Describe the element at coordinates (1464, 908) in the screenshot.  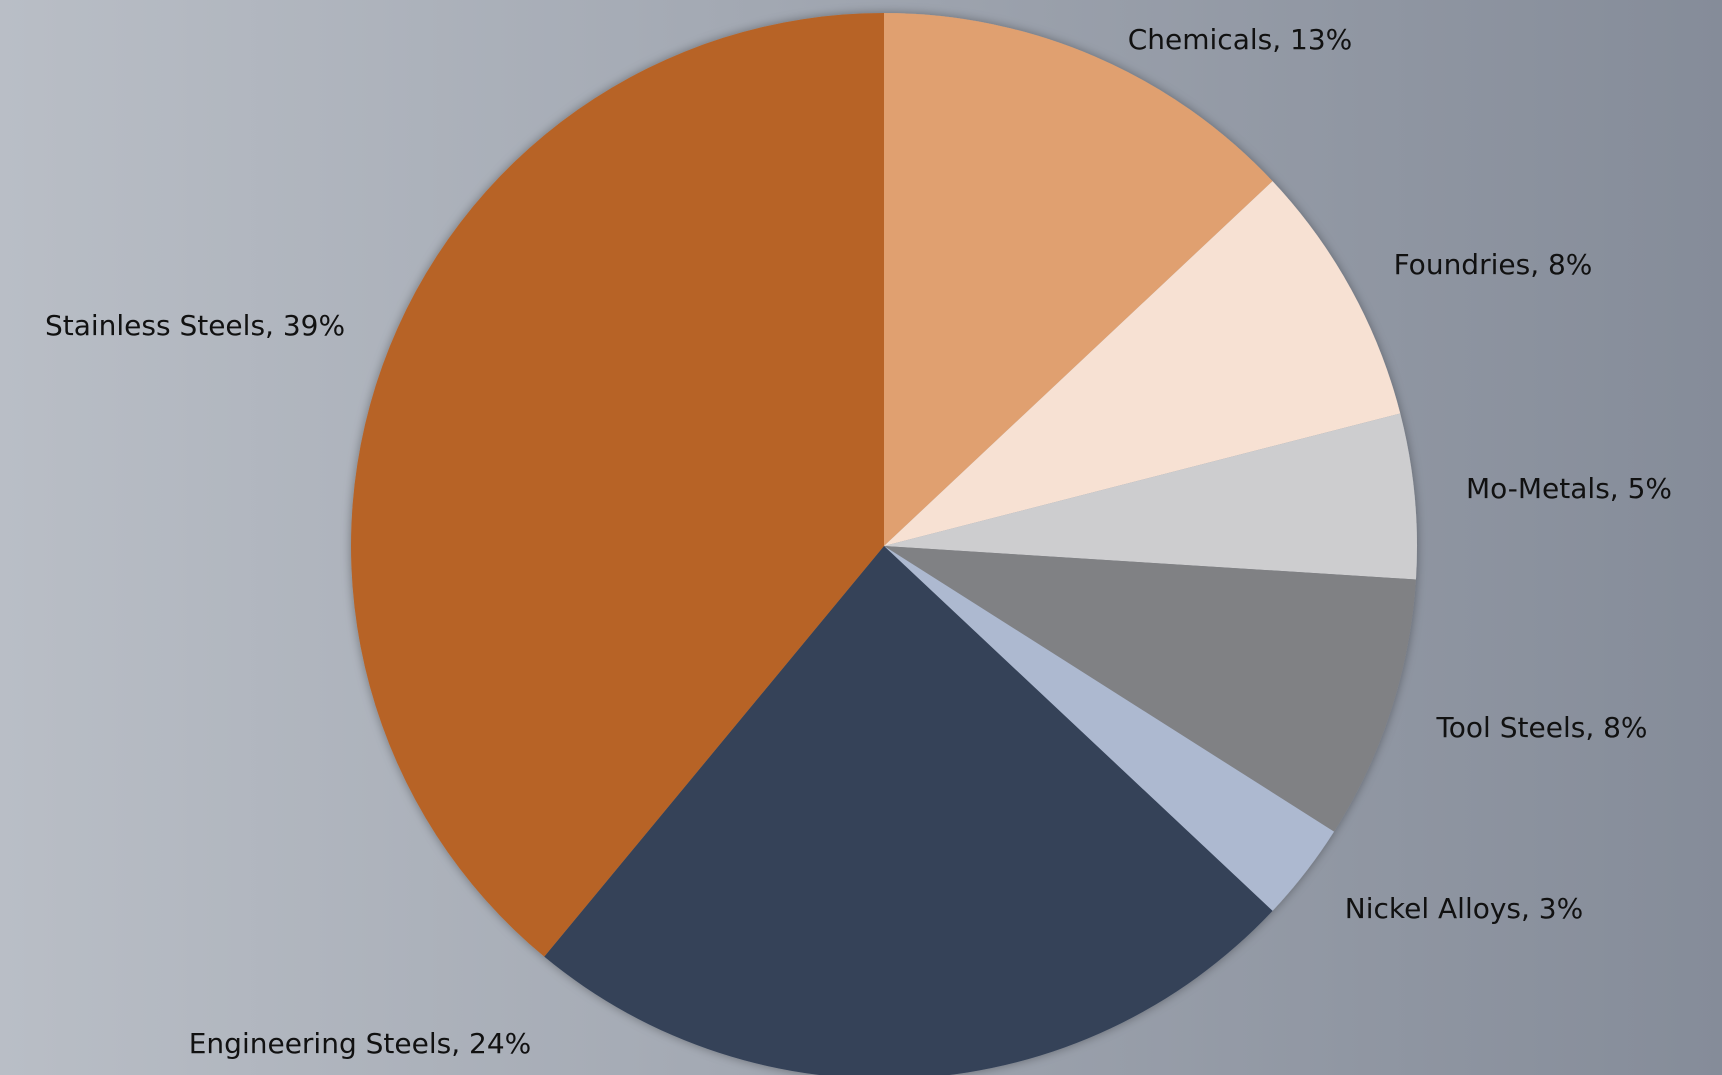
I see `data-label: Nickel Alloys, 3%` at that location.